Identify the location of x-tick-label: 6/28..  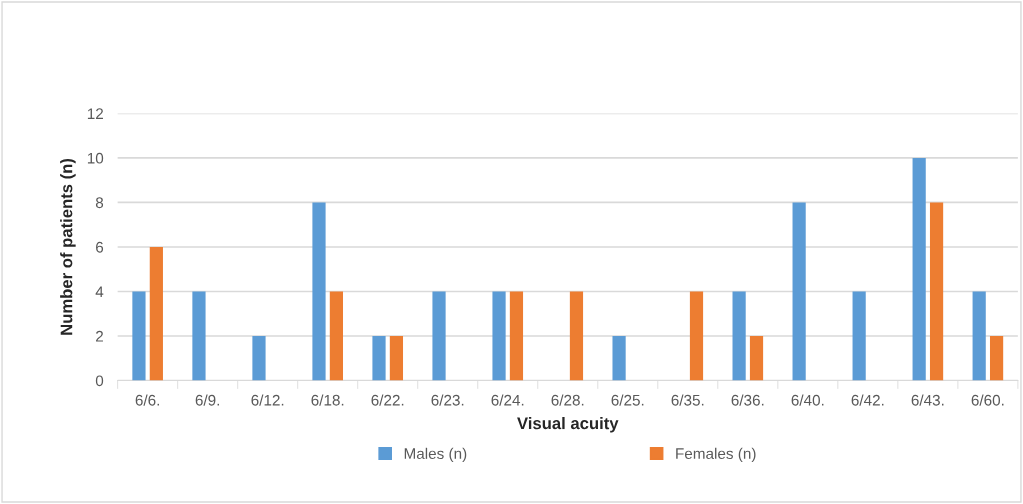
(567, 400).